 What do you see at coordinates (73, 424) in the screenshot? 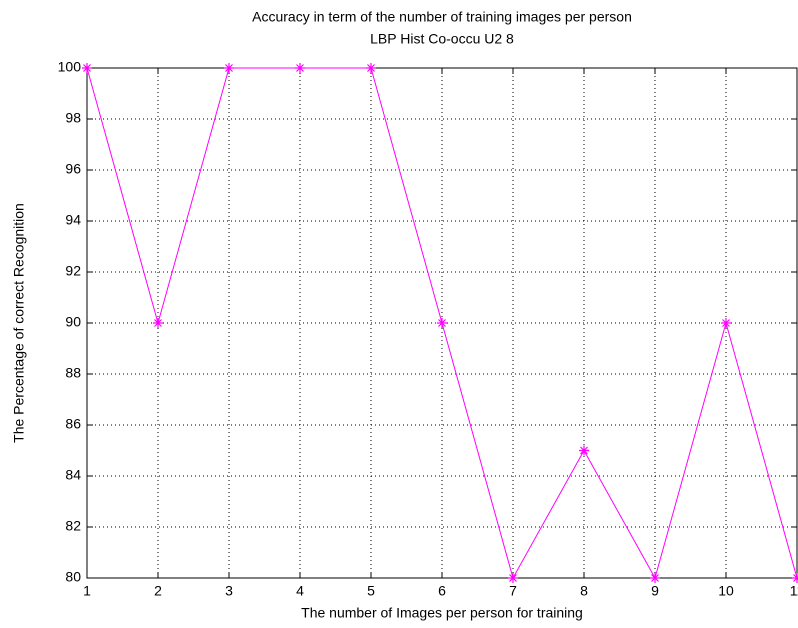
I see `y-tick-label: 86` at bounding box center [73, 424].